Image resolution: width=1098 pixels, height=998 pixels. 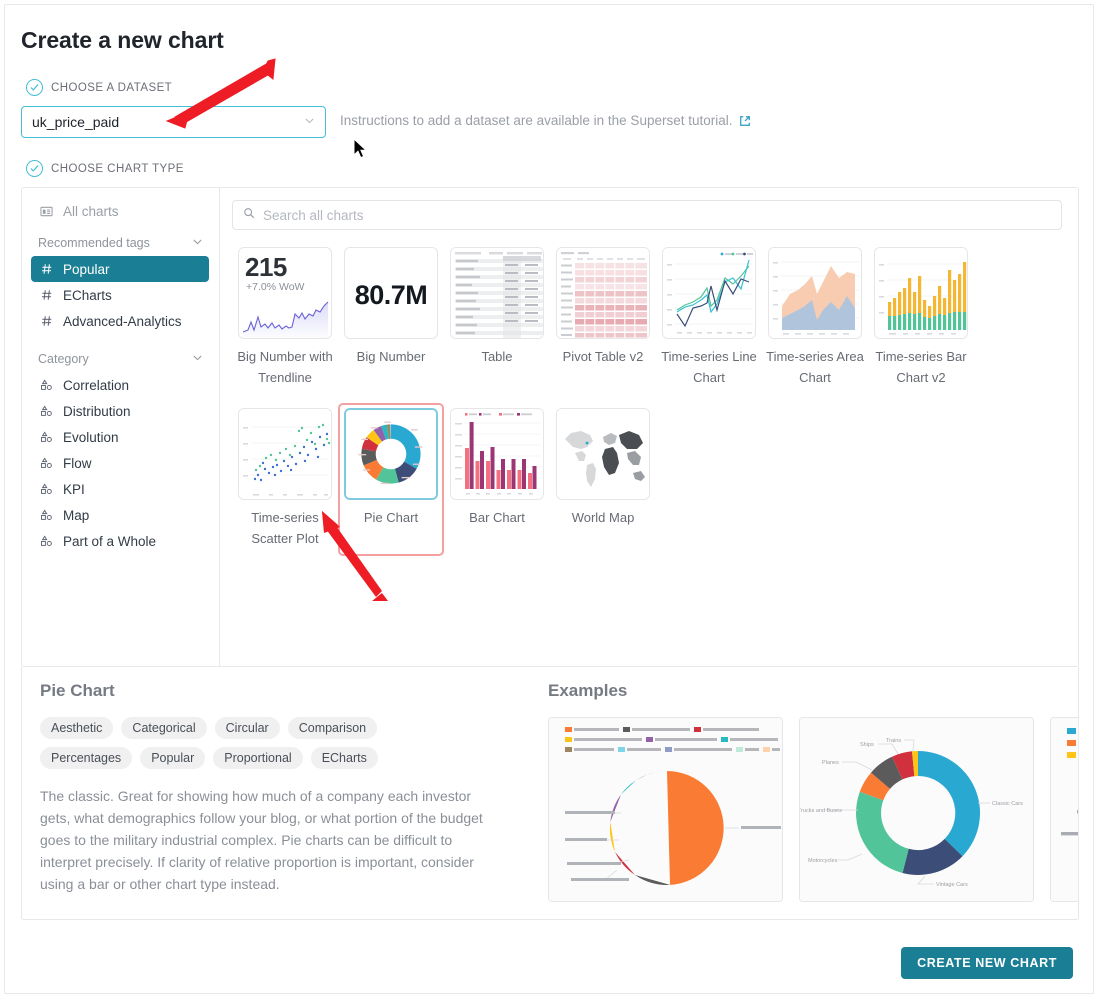 What do you see at coordinates (344, 758) in the screenshot?
I see `tag-echarts: ECharts` at bounding box center [344, 758].